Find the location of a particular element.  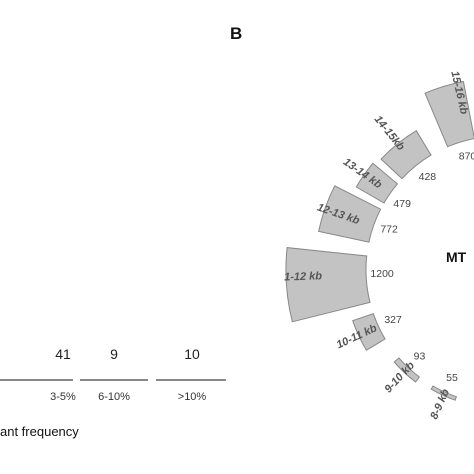

value-label: 870 is located at coordinates (466, 157).